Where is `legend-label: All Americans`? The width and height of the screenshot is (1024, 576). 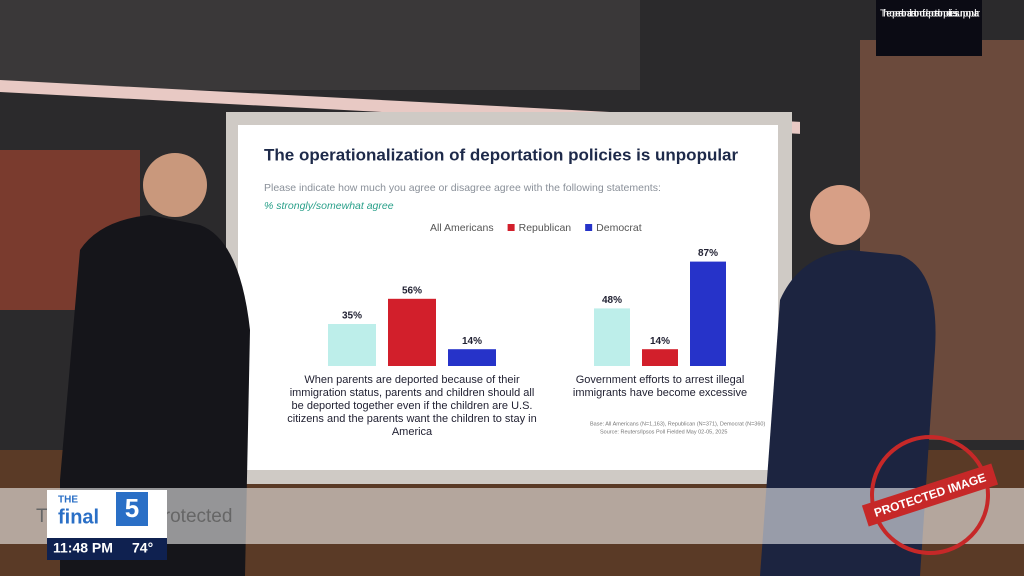 legend-label: All Americans is located at coordinates (462, 228).